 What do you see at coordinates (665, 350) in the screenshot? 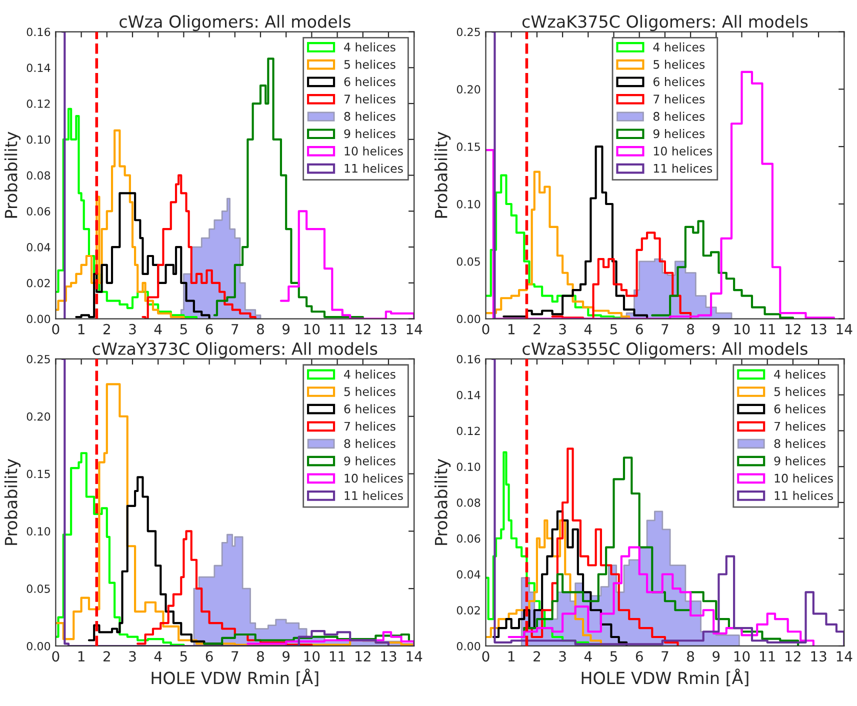
I see `chart-title: cWzaS355C Oligomers: All models` at bounding box center [665, 350].